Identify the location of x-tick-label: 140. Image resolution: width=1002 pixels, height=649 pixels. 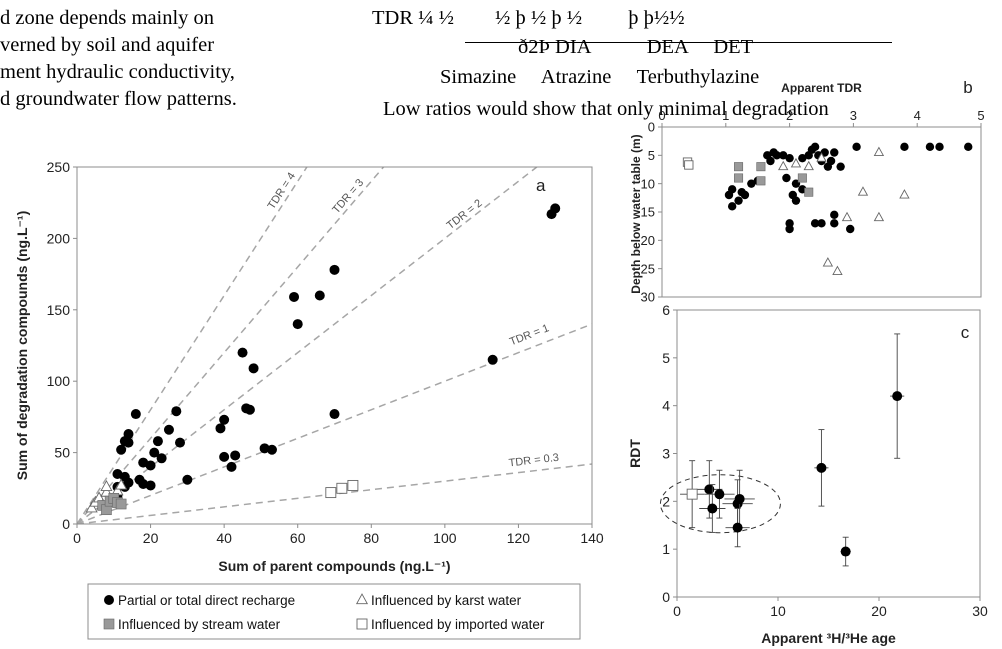
(592, 538).